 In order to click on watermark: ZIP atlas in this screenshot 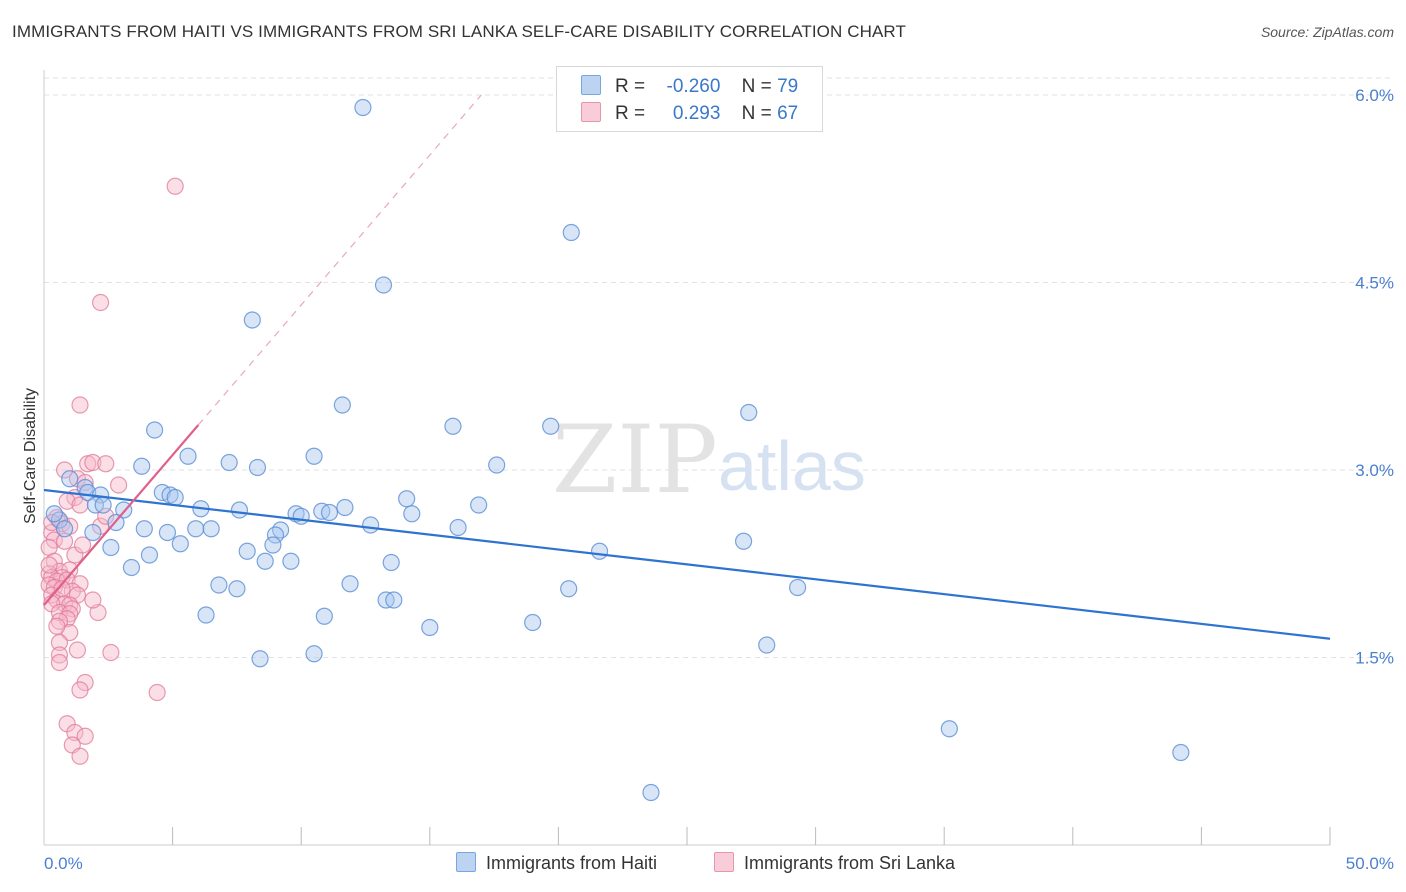, I will do `click(709, 460)`.